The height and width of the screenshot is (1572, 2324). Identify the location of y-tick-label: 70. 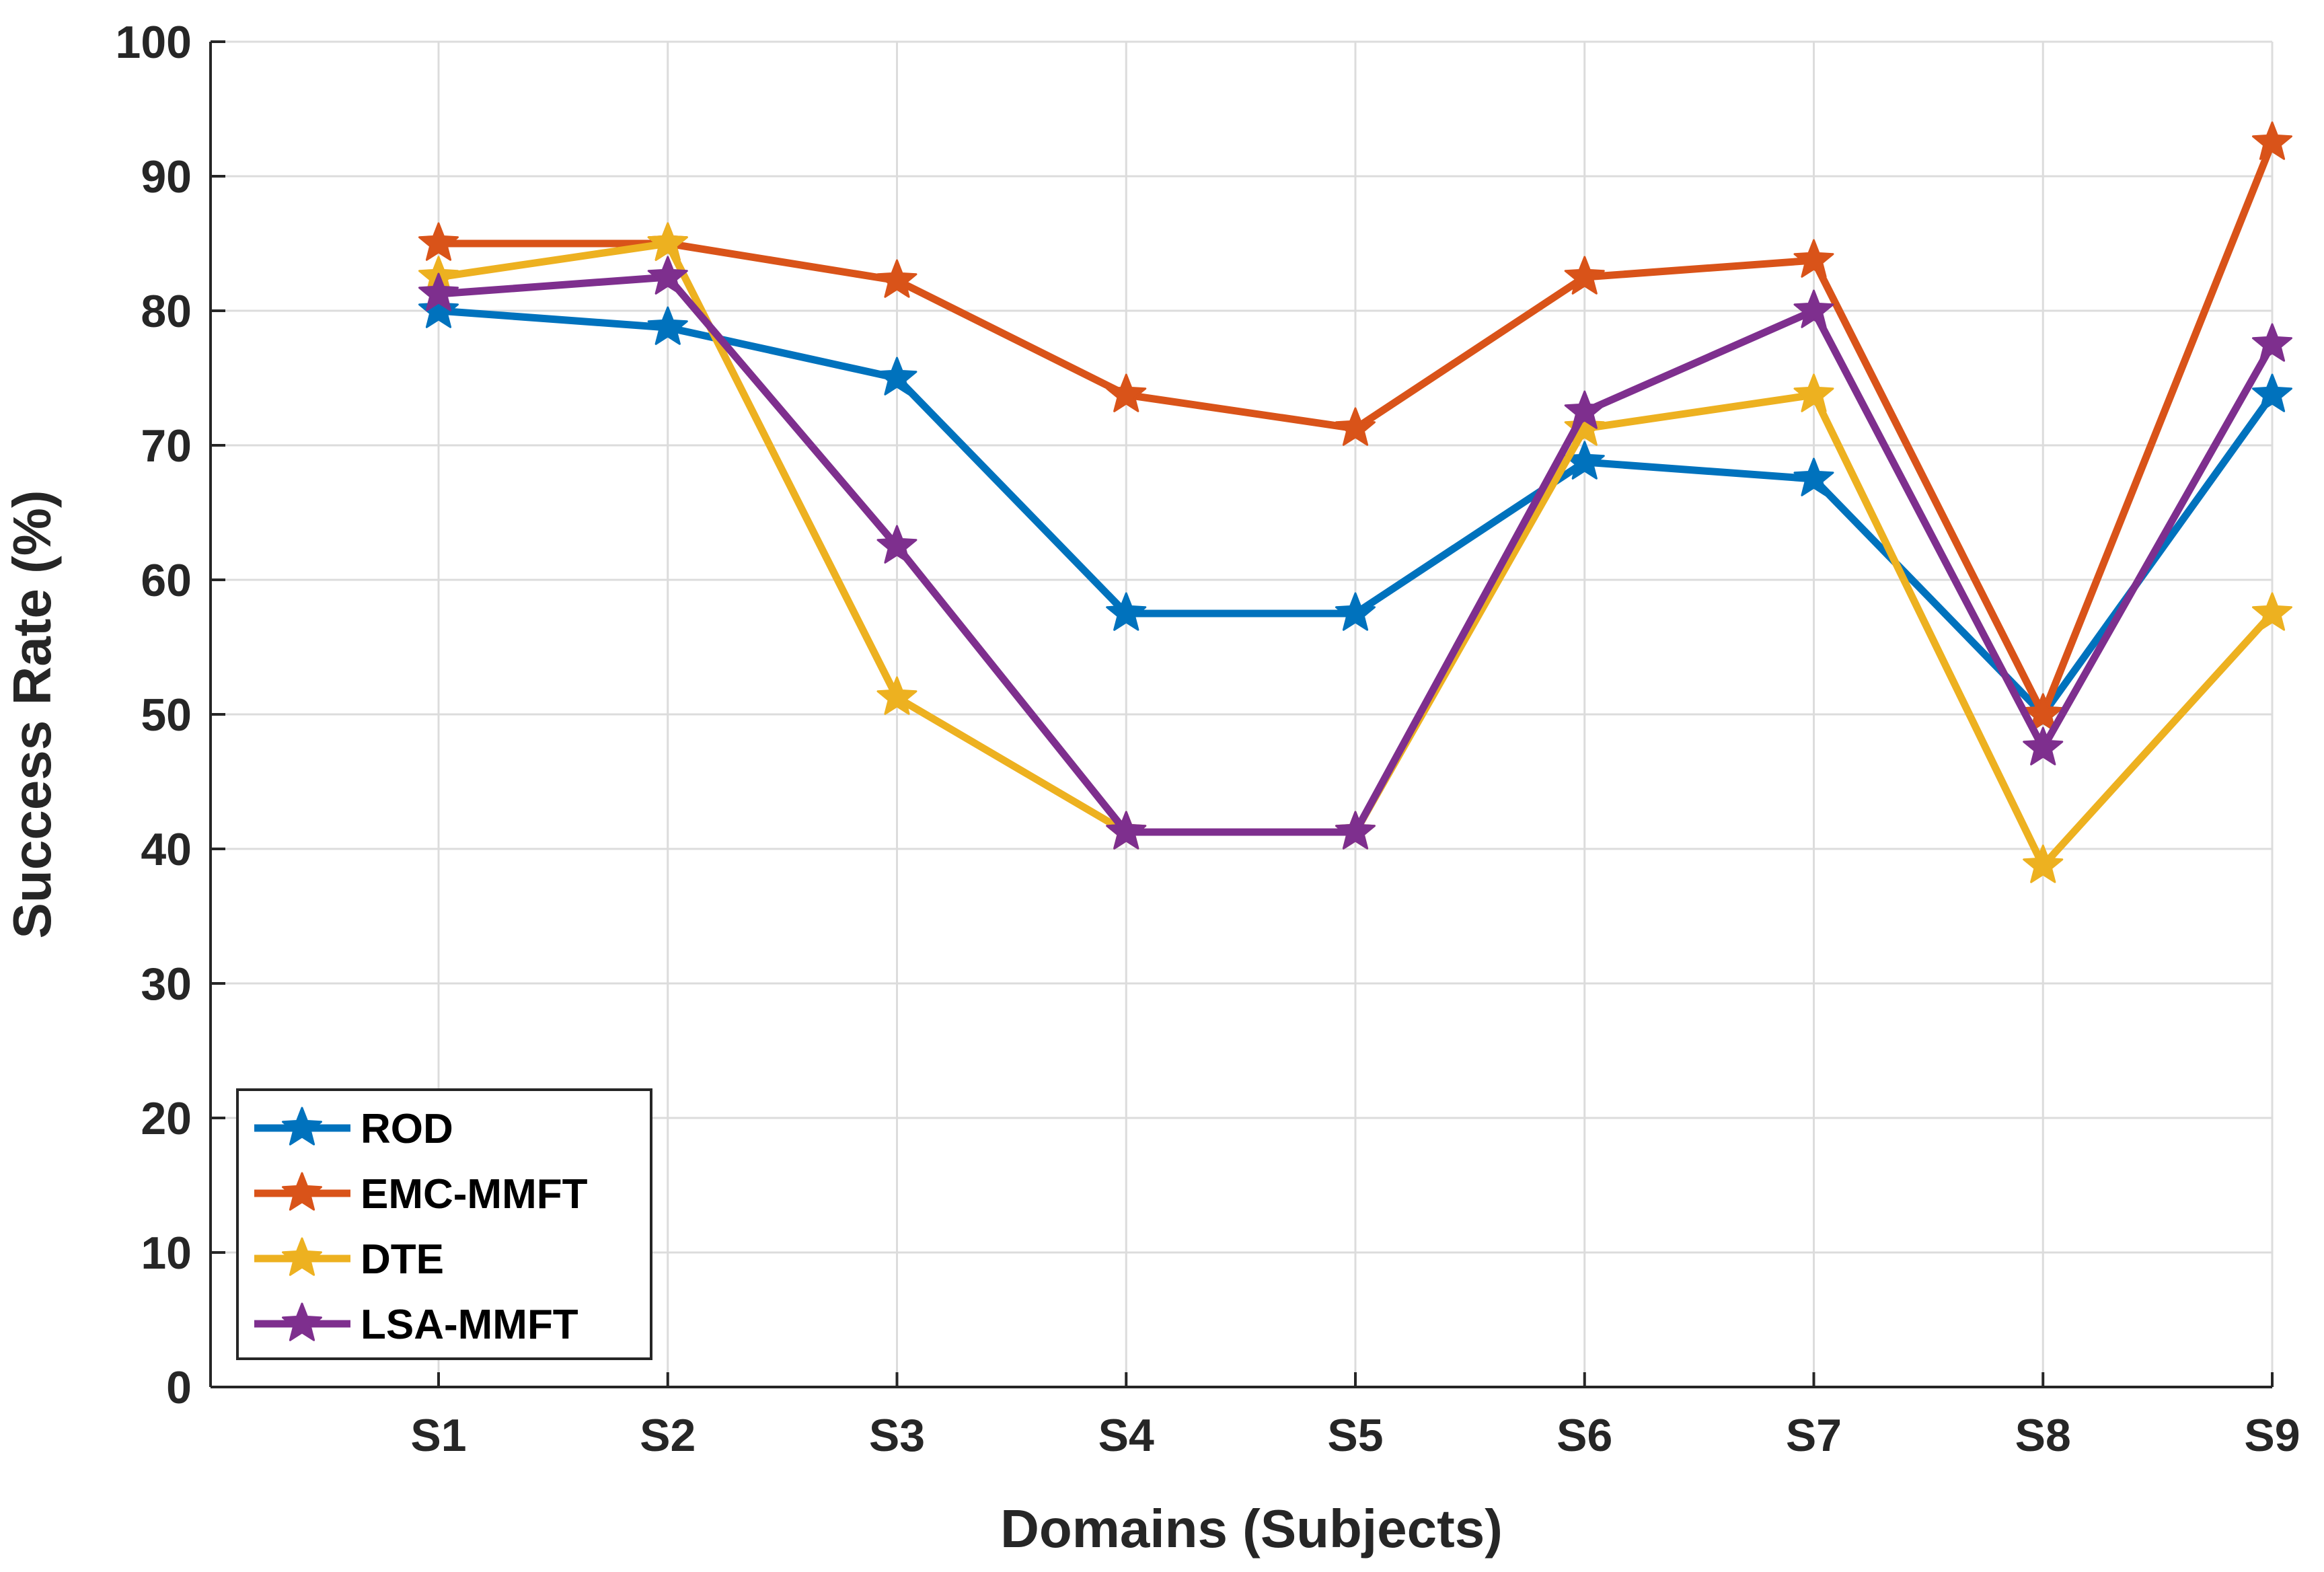
(166, 446).